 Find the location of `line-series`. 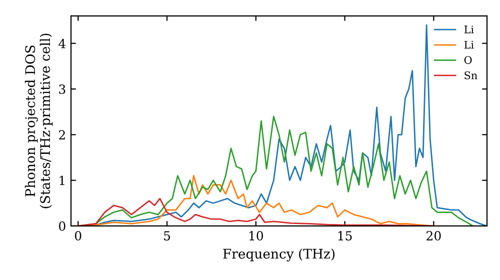

line-series is located at coordinates (255, 212).